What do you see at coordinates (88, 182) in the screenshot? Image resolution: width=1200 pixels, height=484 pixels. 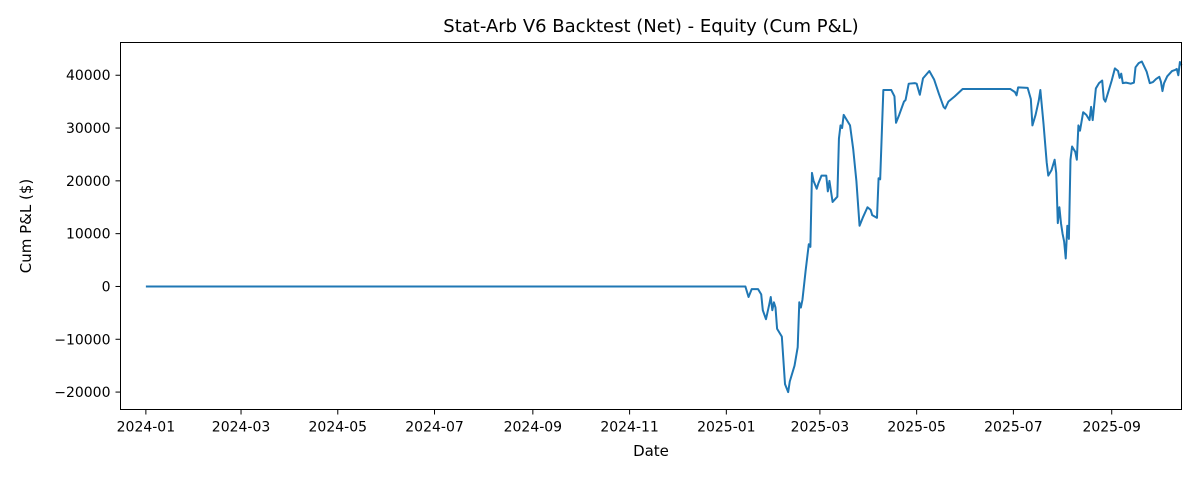 I see `y-tick-label: 20000` at bounding box center [88, 182].